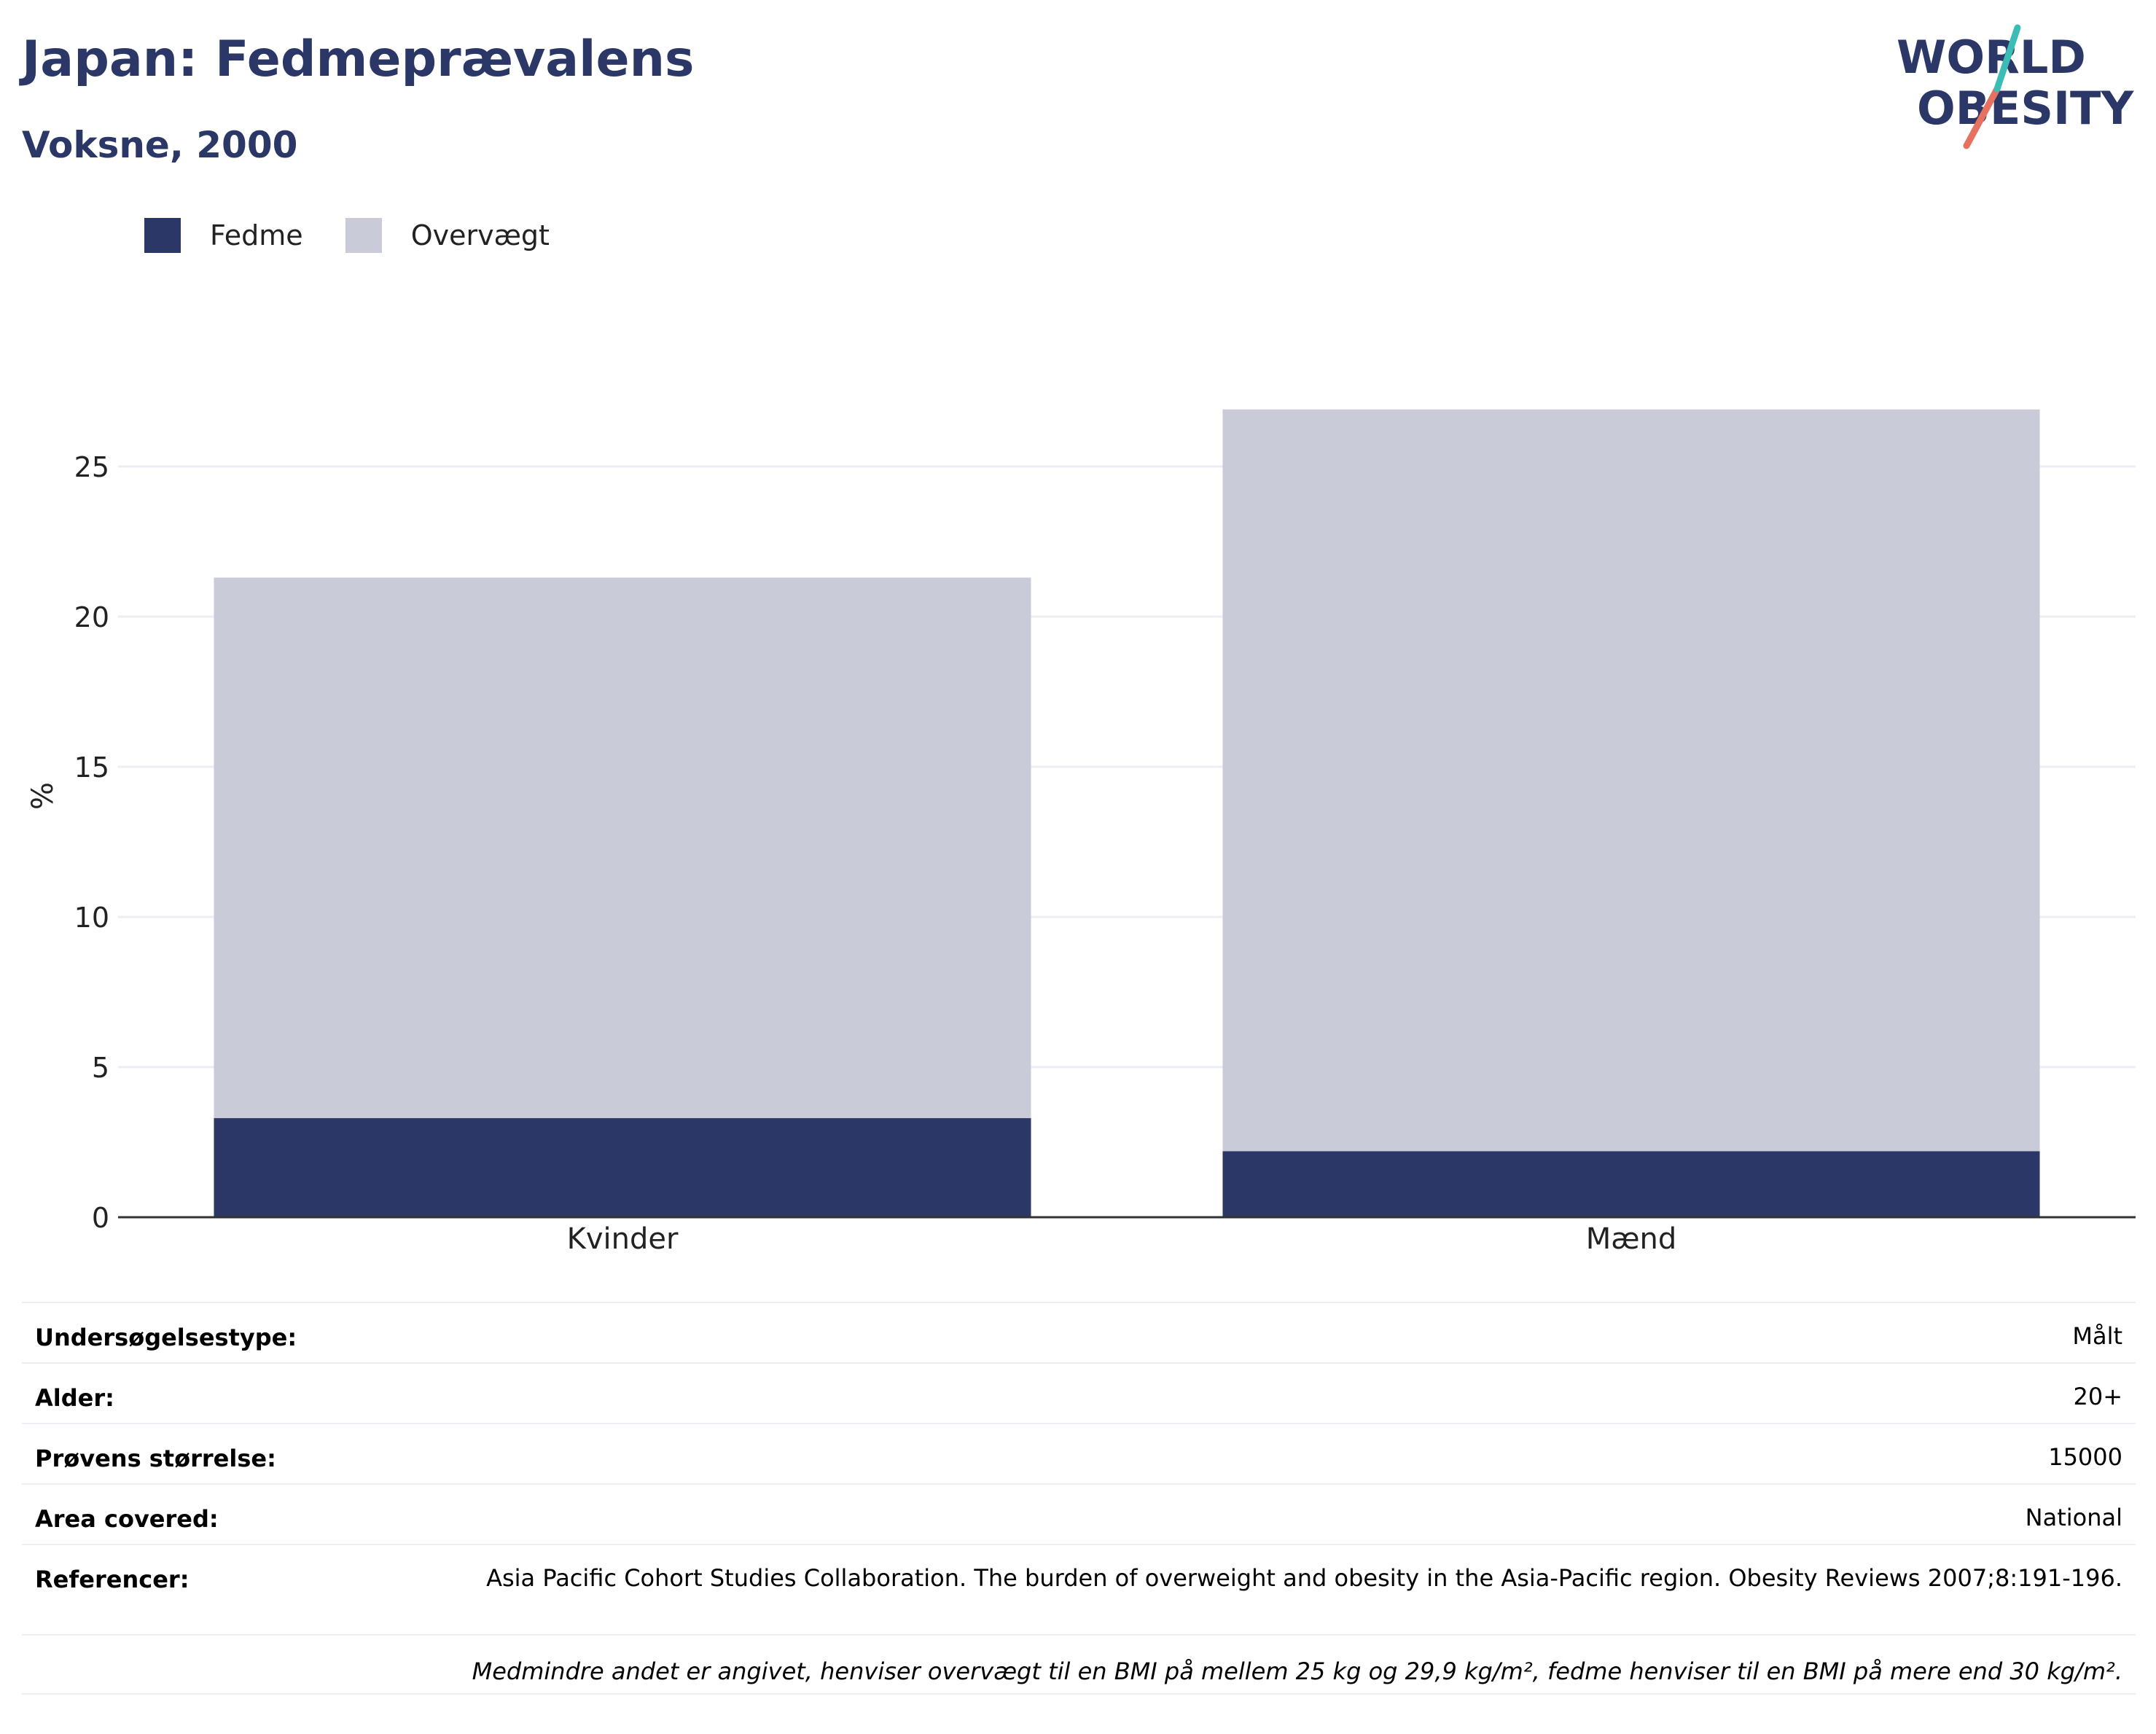 This screenshot has width=2156, height=1734. Describe the element at coordinates (127, 1519) in the screenshot. I see `info-label: Area covered:` at that location.